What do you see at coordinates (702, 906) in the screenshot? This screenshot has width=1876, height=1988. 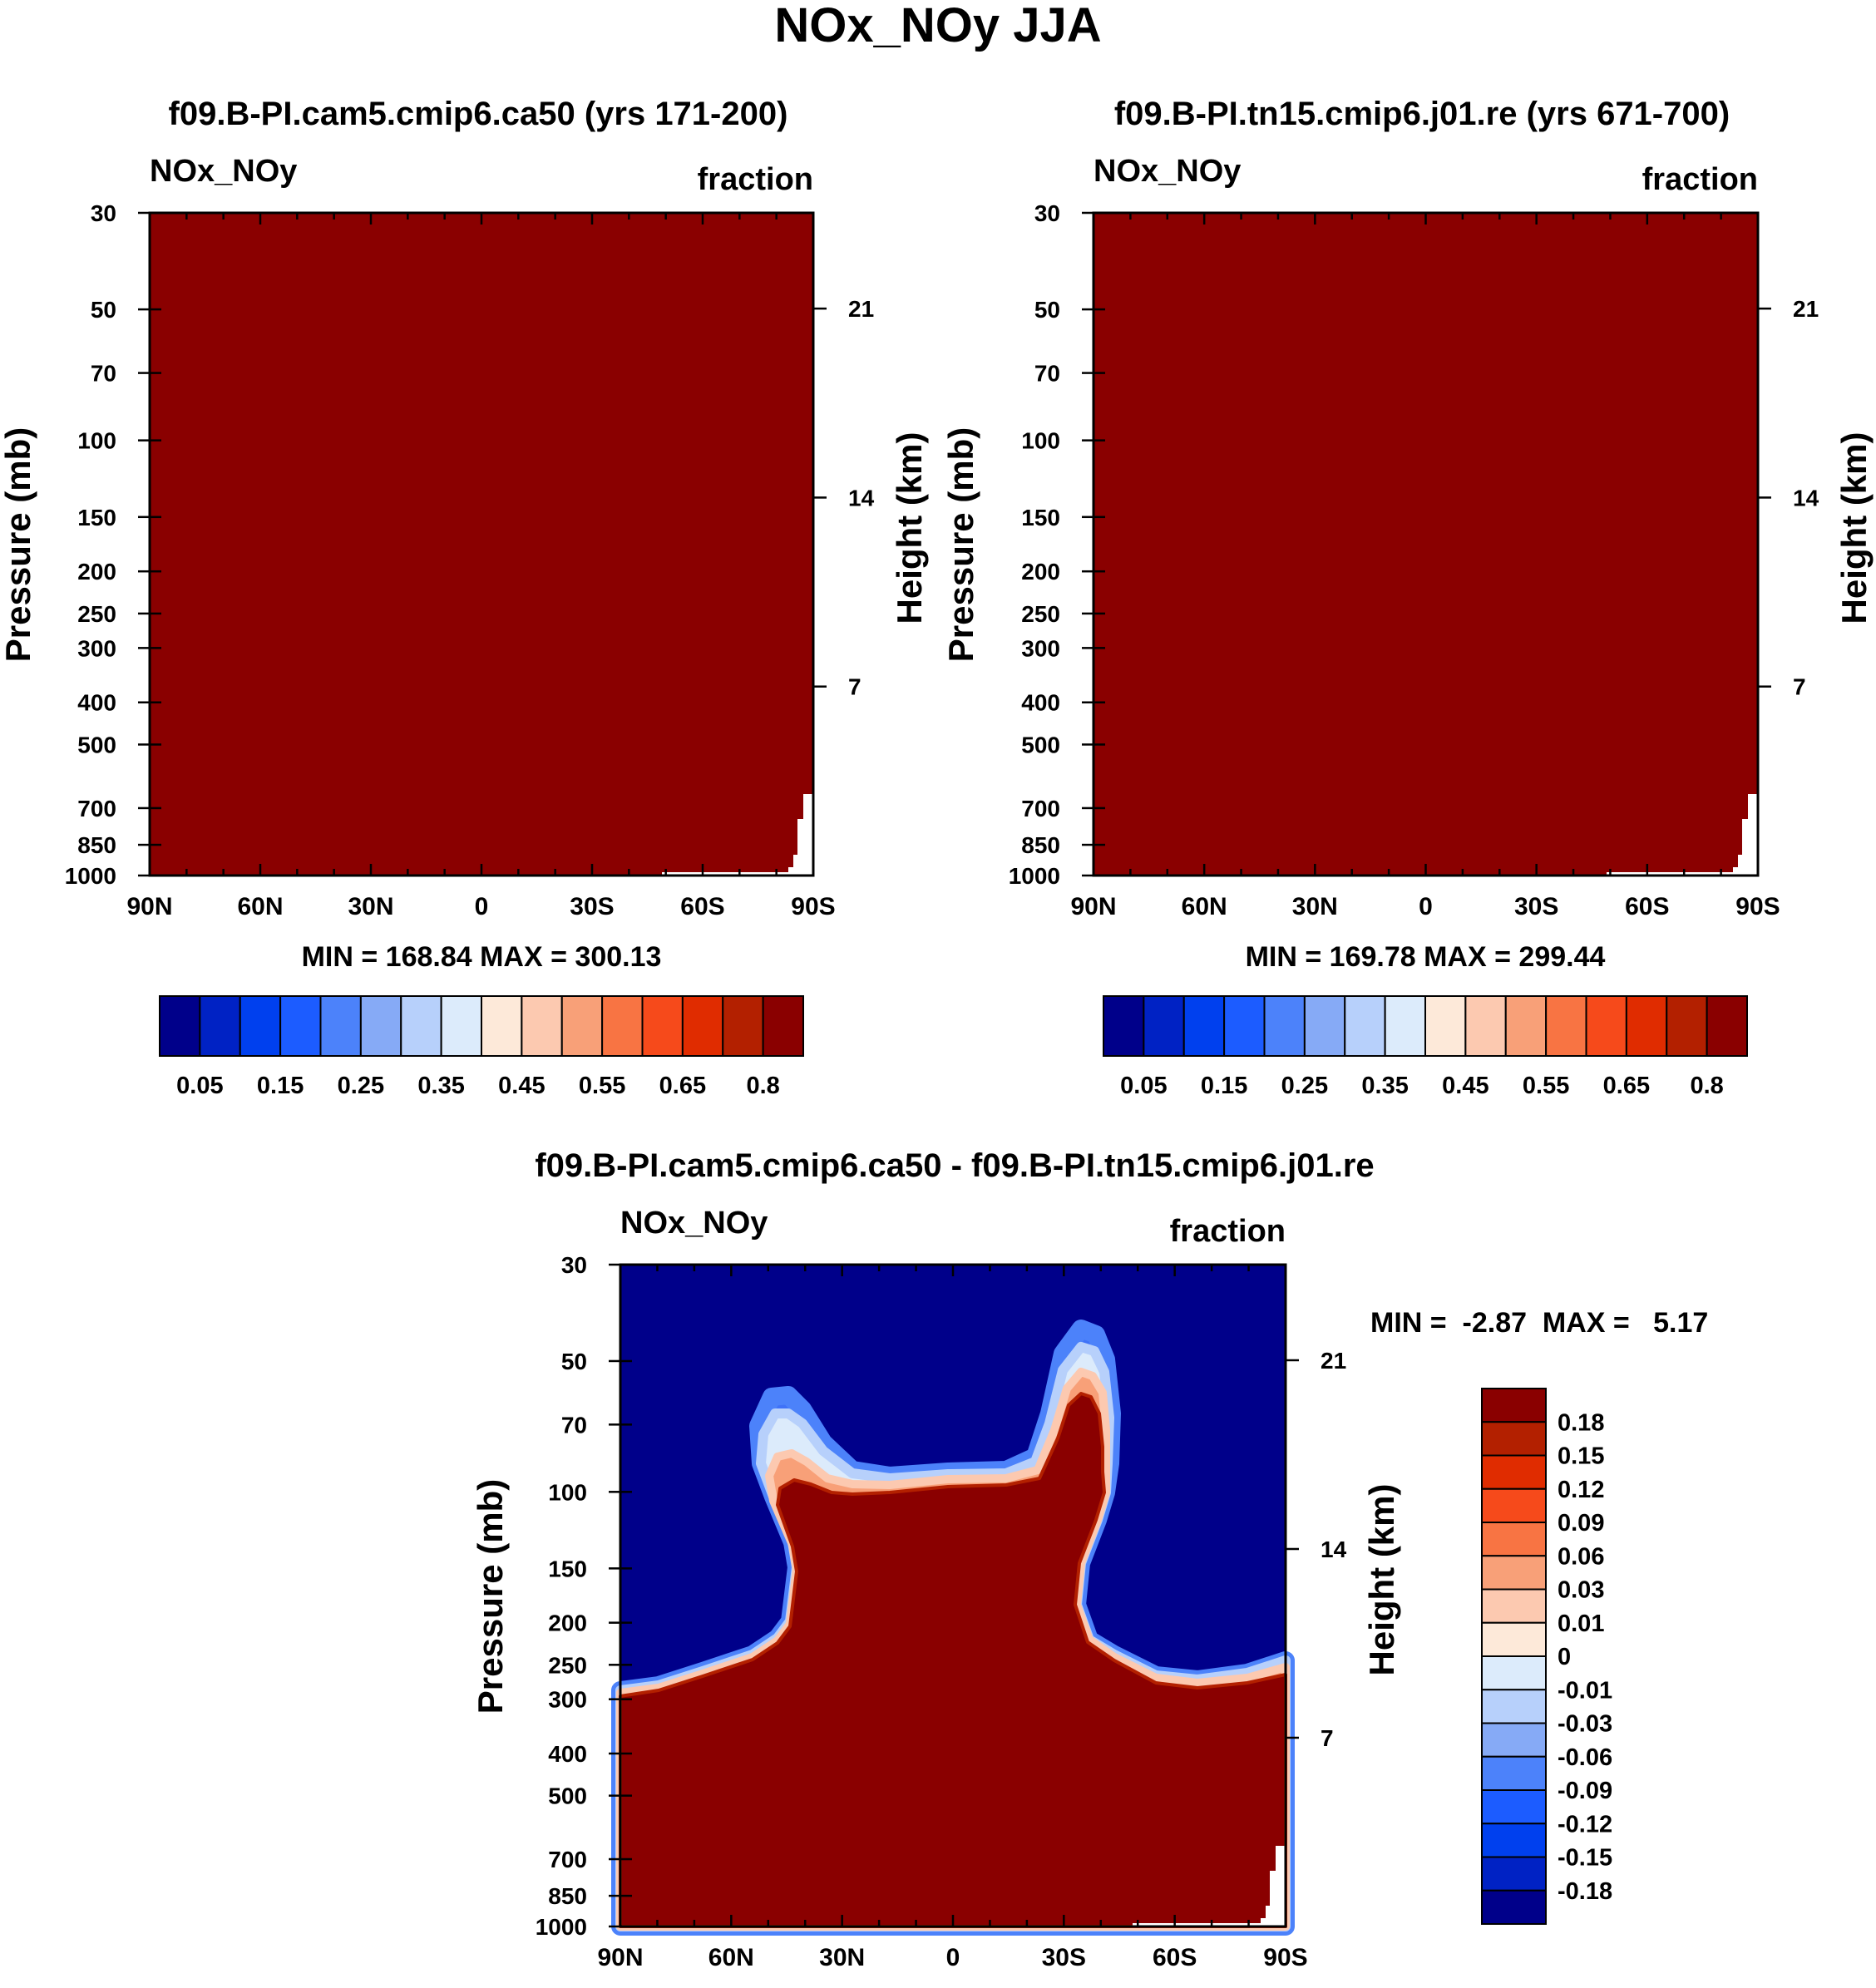 I see `panel-1-x-tick-label: 60S` at bounding box center [702, 906].